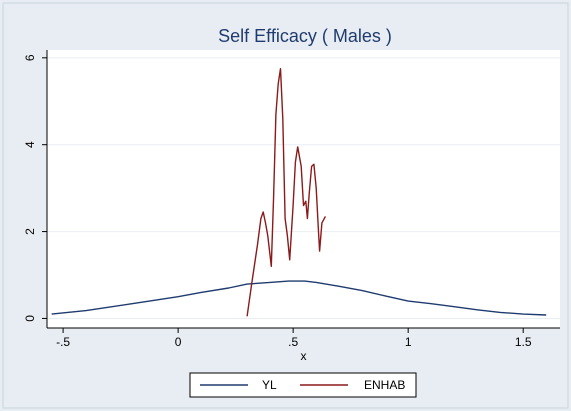 Image resolution: width=571 pixels, height=411 pixels. I want to click on x-tick-label-0: -.5, so click(63, 342).